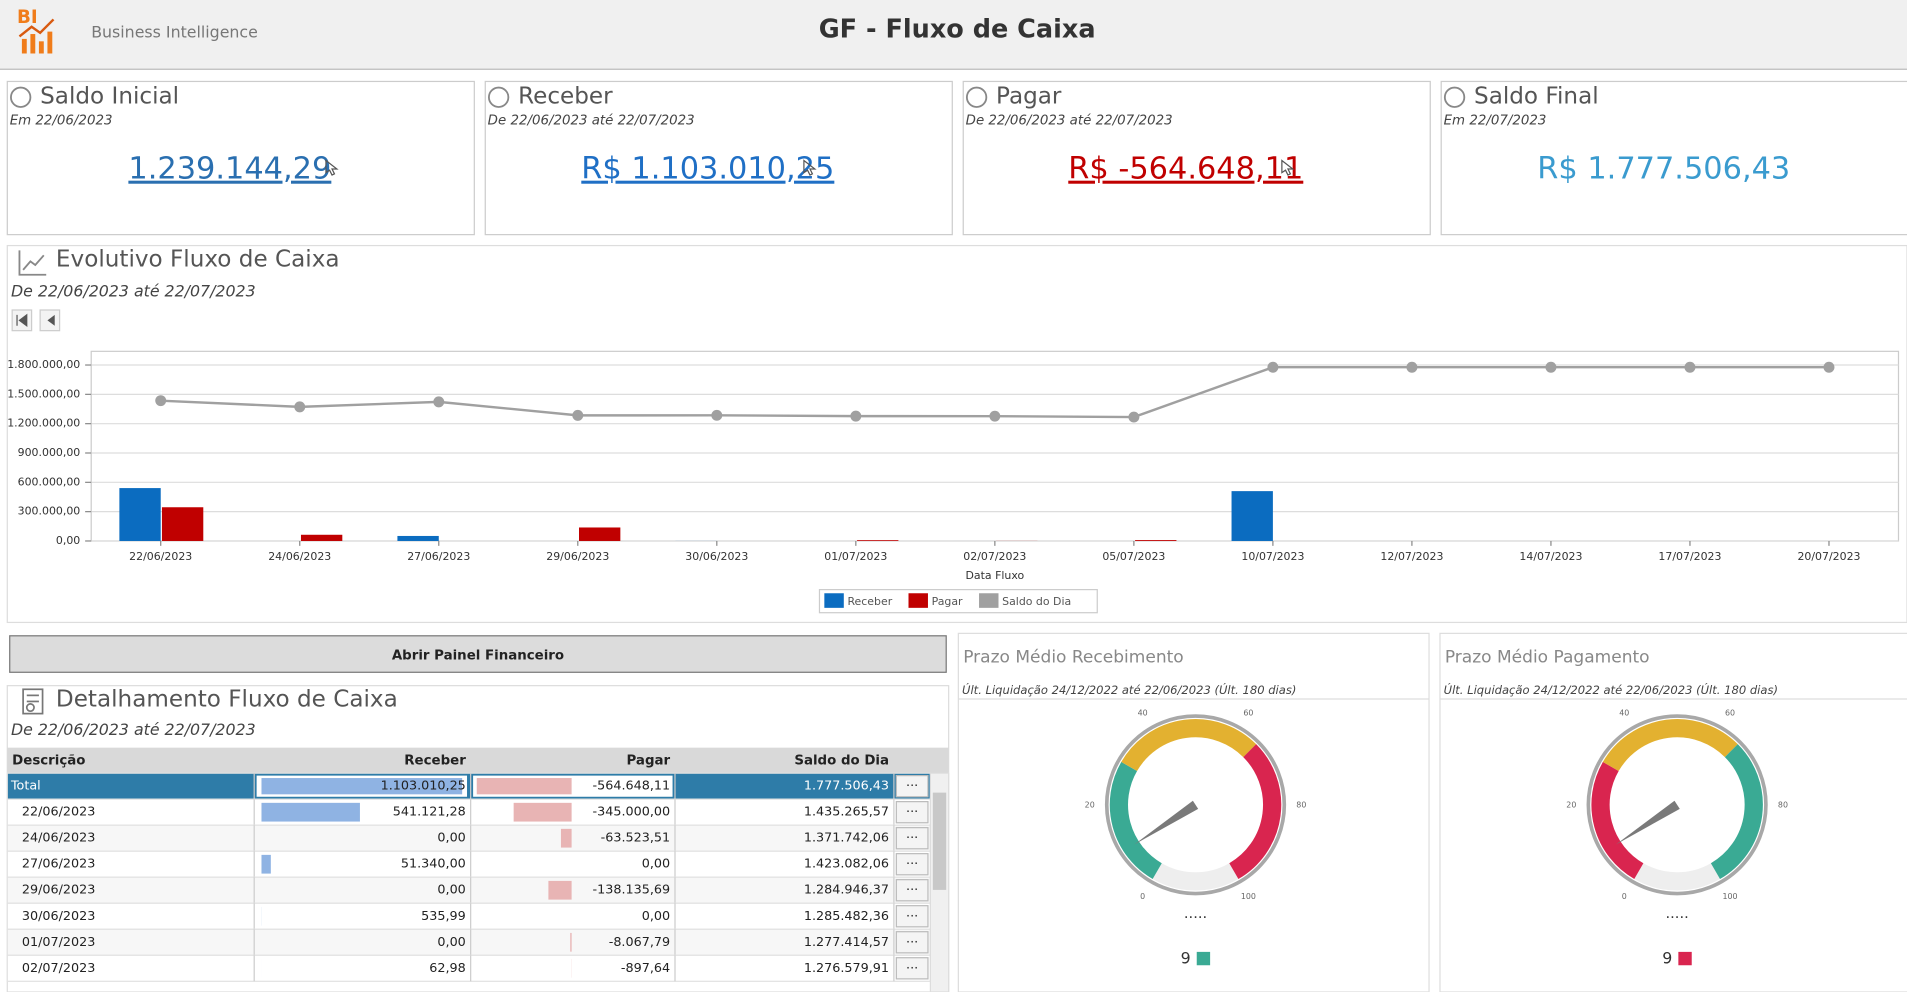  I want to click on cell: 27/06/2023, so click(59, 864).